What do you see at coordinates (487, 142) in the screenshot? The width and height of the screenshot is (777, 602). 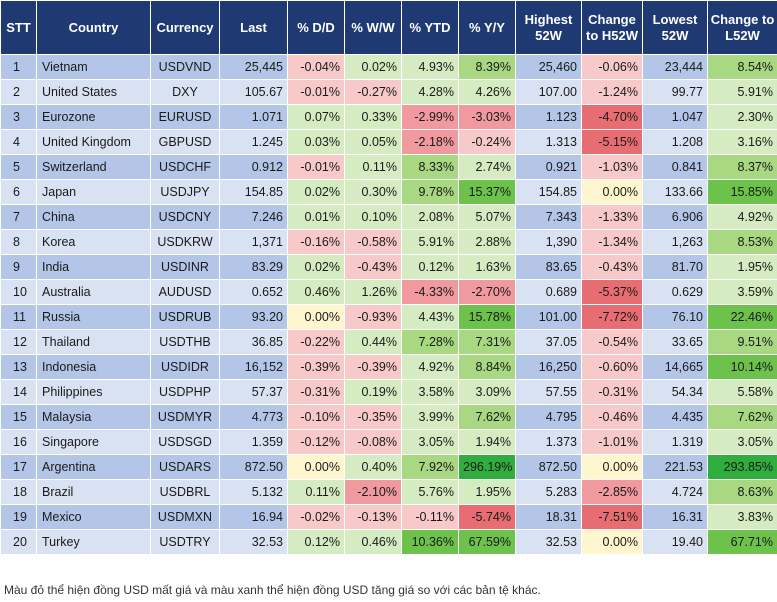 I see `cell-yy: -0.24%` at bounding box center [487, 142].